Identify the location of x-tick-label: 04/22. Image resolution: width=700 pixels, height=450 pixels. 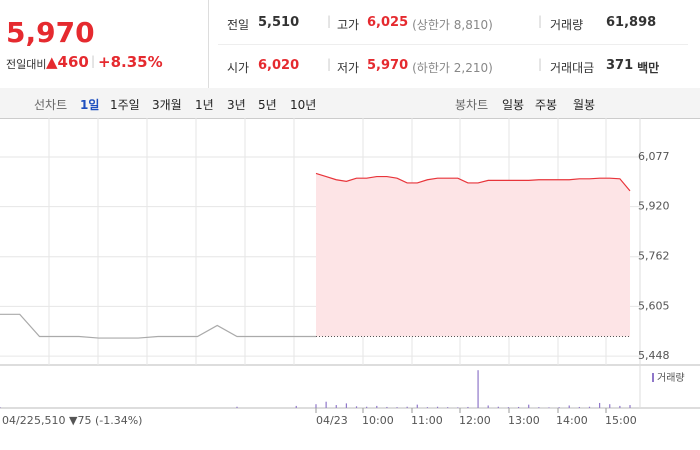
(18, 420).